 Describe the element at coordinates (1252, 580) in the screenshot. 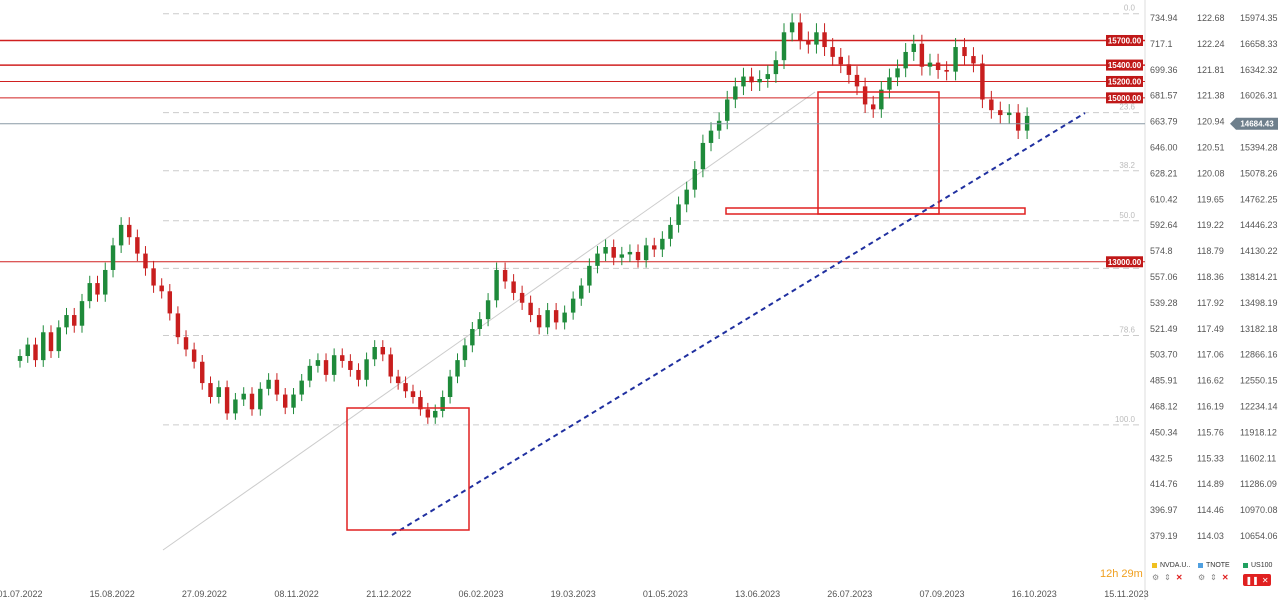

I see `pause-icon: ❚❚` at that location.